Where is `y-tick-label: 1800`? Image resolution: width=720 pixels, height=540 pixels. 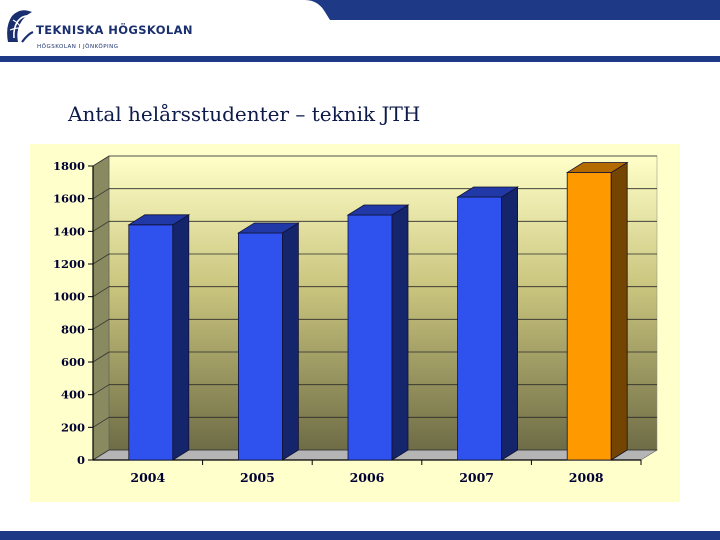
y-tick-label: 1800 is located at coordinates (69, 166).